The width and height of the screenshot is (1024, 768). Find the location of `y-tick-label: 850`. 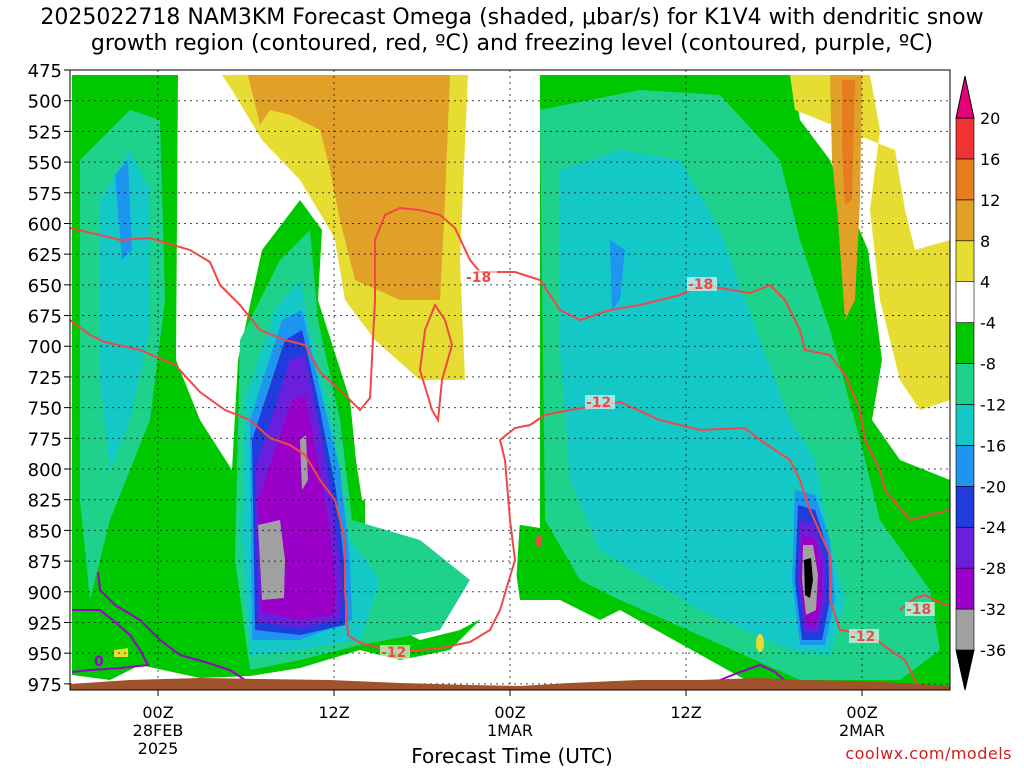

y-tick-label: 850 is located at coordinates (45, 531).